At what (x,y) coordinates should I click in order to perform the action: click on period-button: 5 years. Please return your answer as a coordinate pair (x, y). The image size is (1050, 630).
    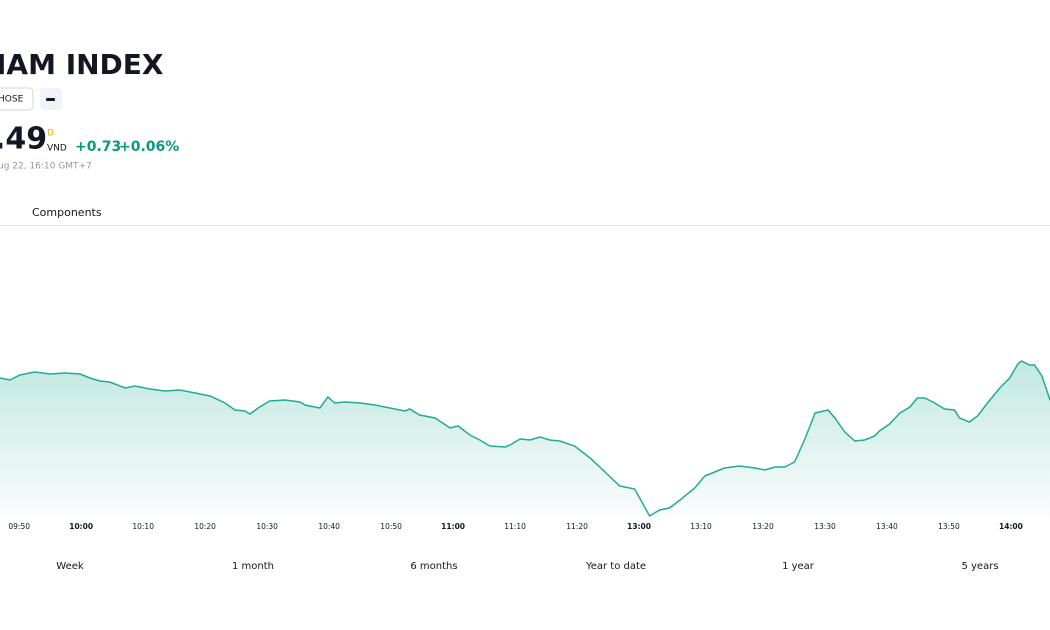
    Looking at the image, I should click on (979, 566).